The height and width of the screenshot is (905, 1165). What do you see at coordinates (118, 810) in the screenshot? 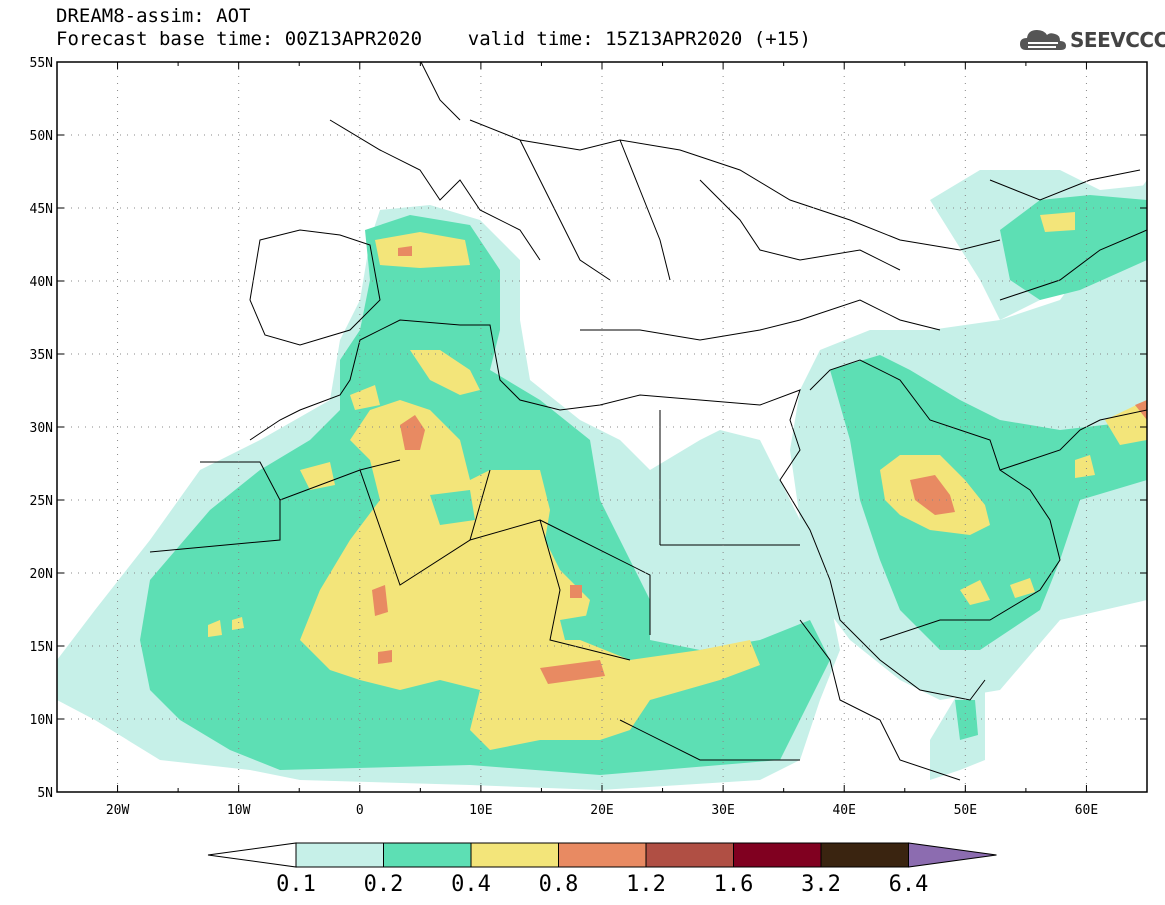
I see `lon-label: 20W` at bounding box center [118, 810].